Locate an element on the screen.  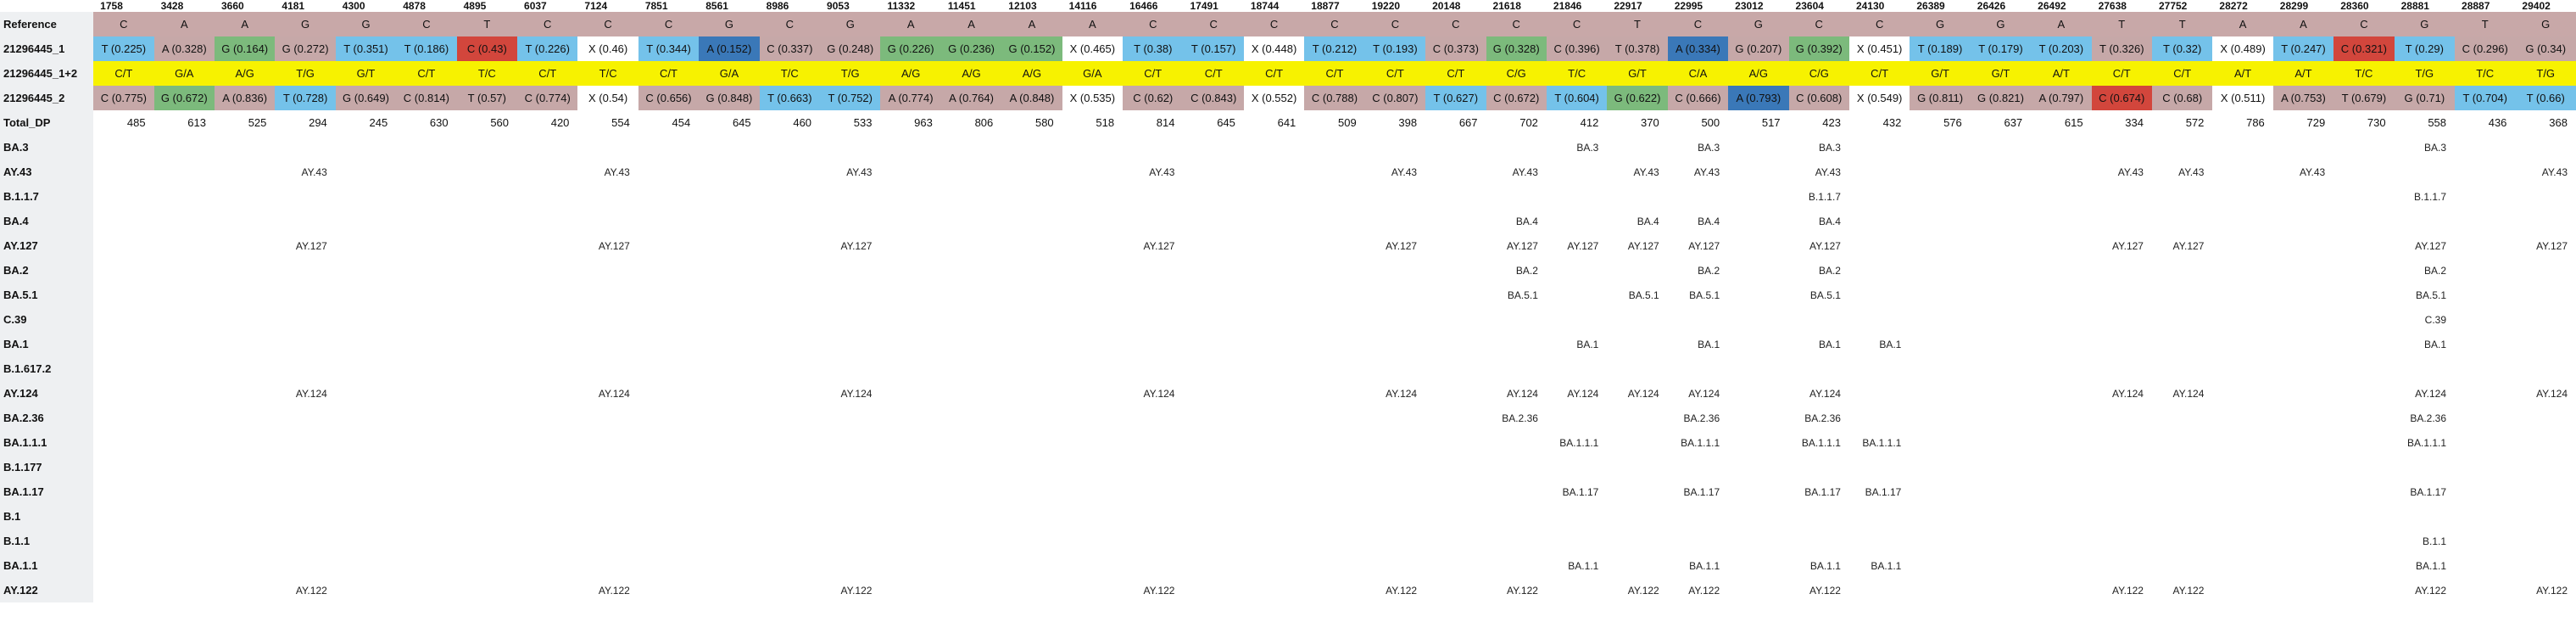
lineage-row: BA.3 BA.3 BA.3 BA.3 BA.3 is located at coordinates (1288, 148).